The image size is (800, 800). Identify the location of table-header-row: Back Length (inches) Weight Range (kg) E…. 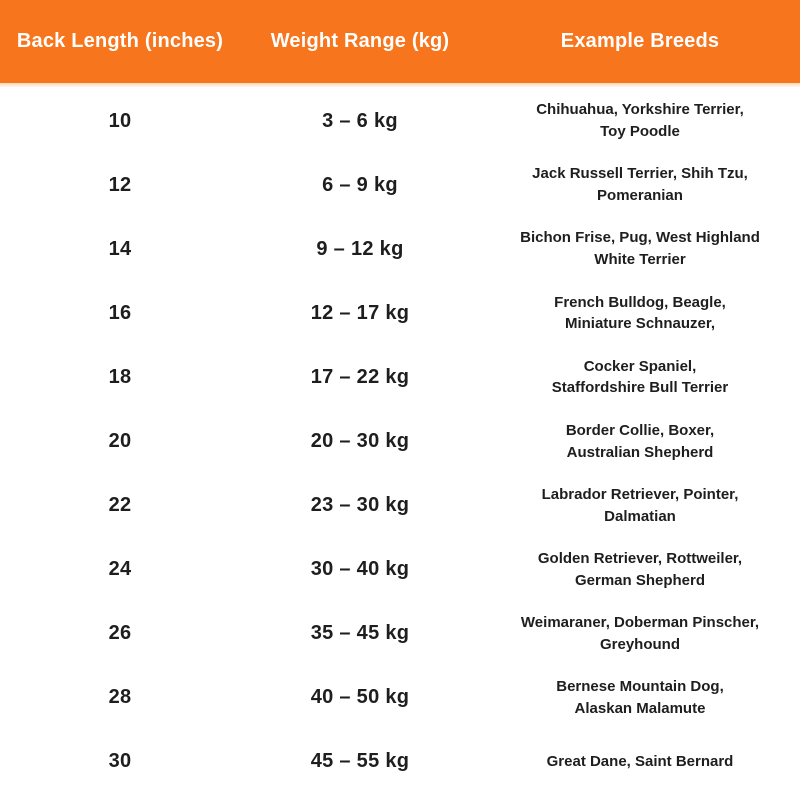
(400, 41).